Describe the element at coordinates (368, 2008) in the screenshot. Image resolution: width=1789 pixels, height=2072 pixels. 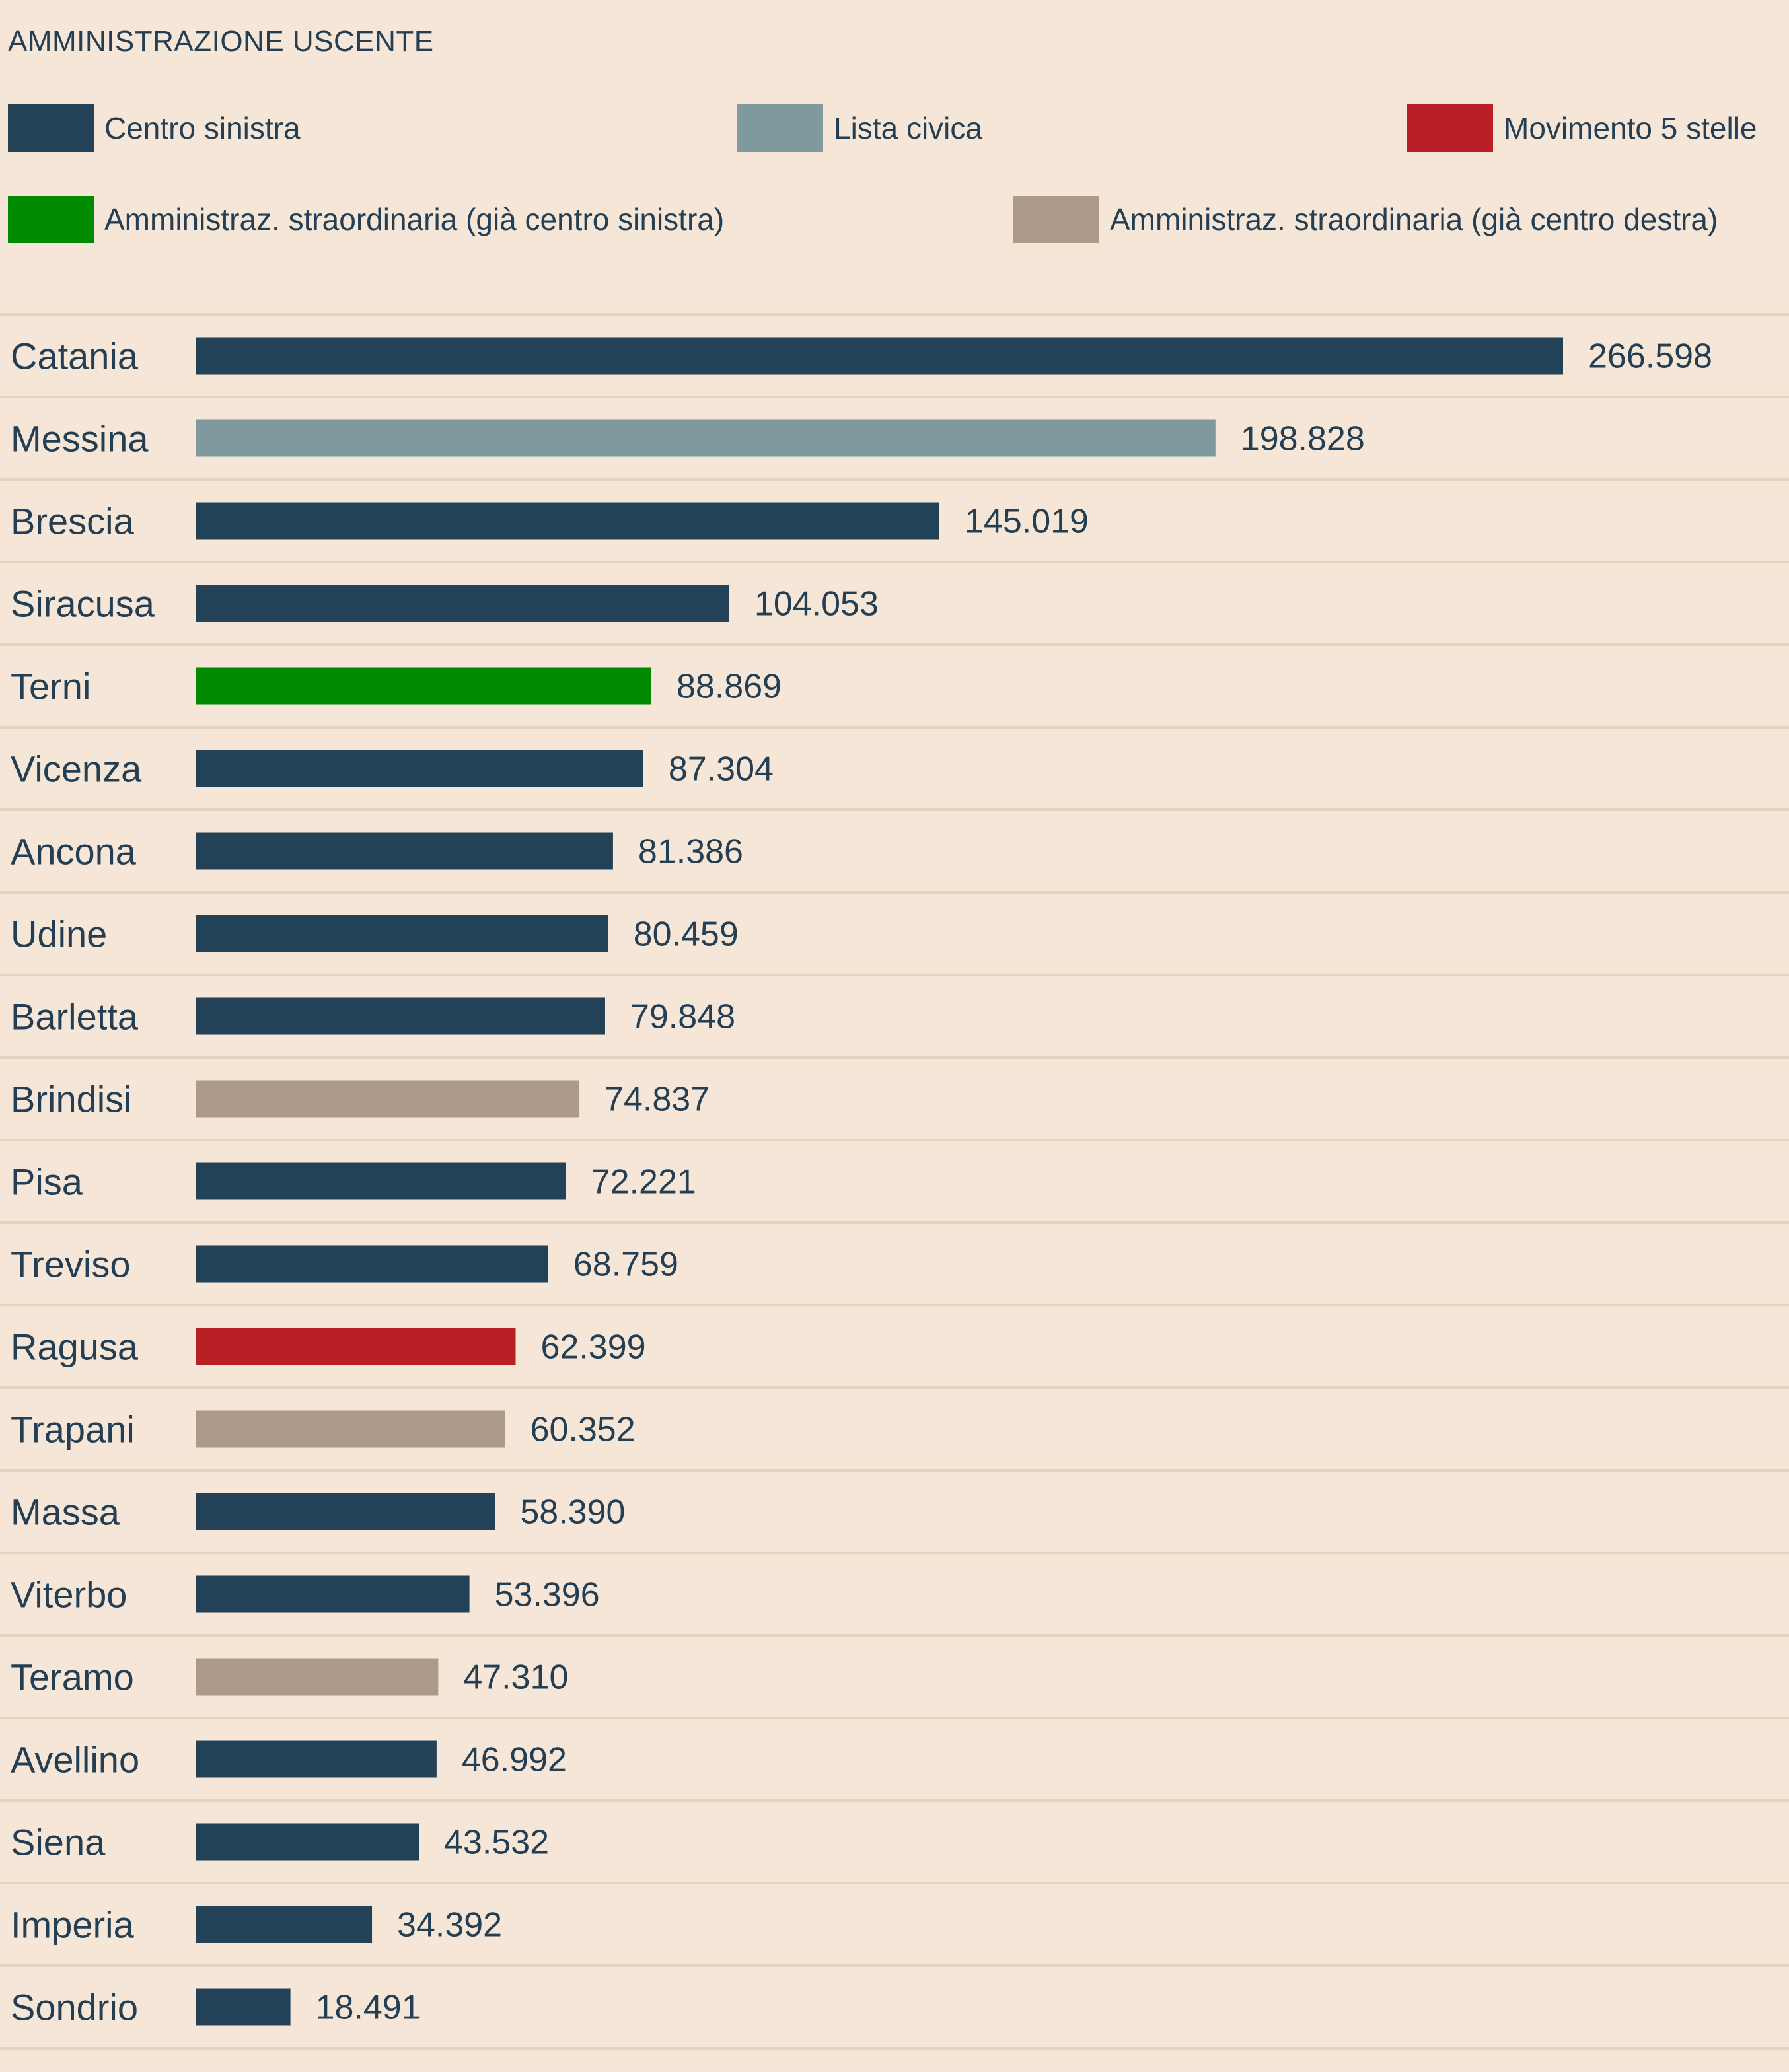
I see `value-label-sondrio: 18.491` at that location.